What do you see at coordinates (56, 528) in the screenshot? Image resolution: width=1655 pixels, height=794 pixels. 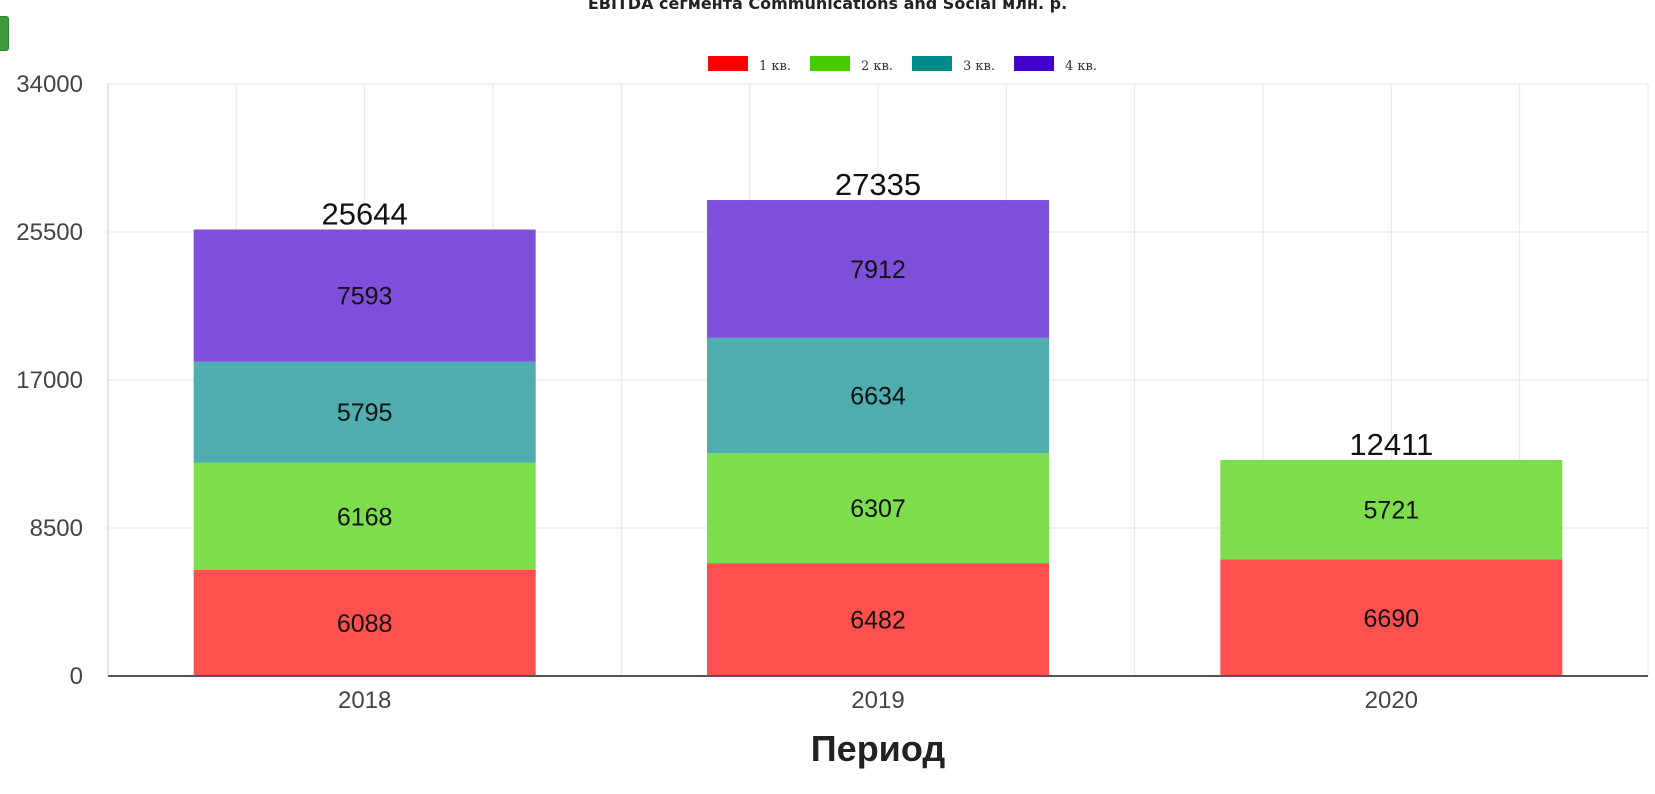 I see `y-tick-label: 8500` at bounding box center [56, 528].